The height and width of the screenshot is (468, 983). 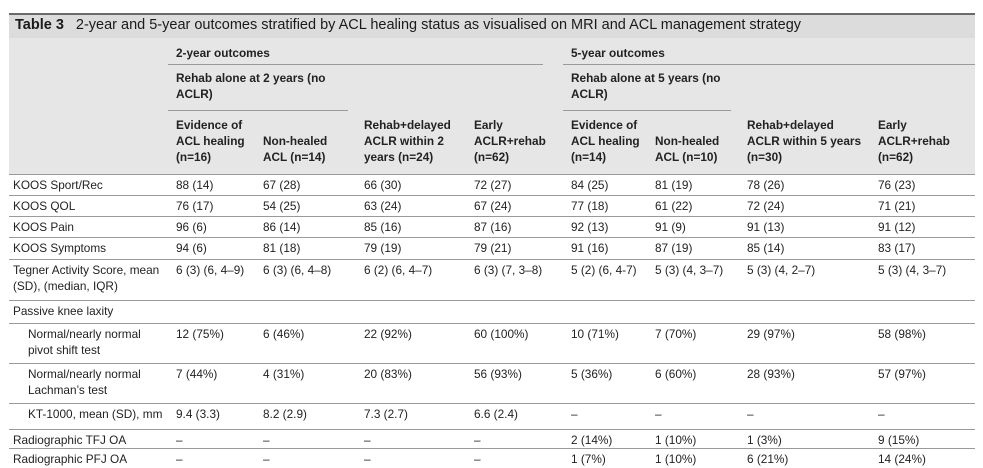 I want to click on table-cell: 6 (3) (6, 4–8), so click(x=297, y=270).